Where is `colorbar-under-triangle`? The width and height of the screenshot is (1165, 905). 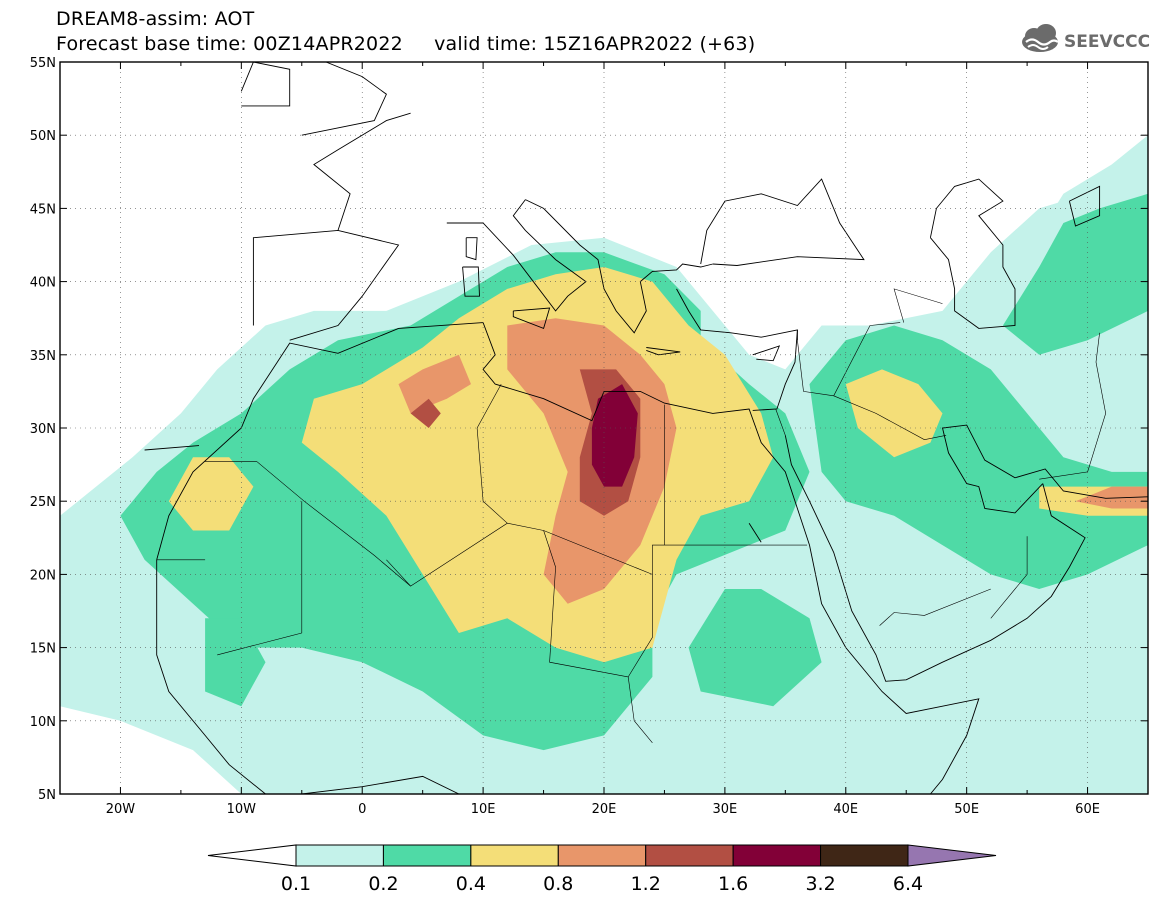
colorbar-under-triangle is located at coordinates (252, 855).